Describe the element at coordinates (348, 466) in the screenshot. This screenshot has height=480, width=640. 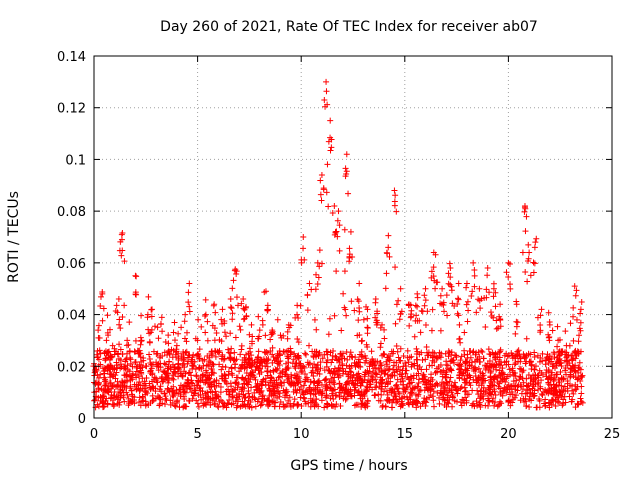
I see `x-axis-label: GPS time / hours` at that location.